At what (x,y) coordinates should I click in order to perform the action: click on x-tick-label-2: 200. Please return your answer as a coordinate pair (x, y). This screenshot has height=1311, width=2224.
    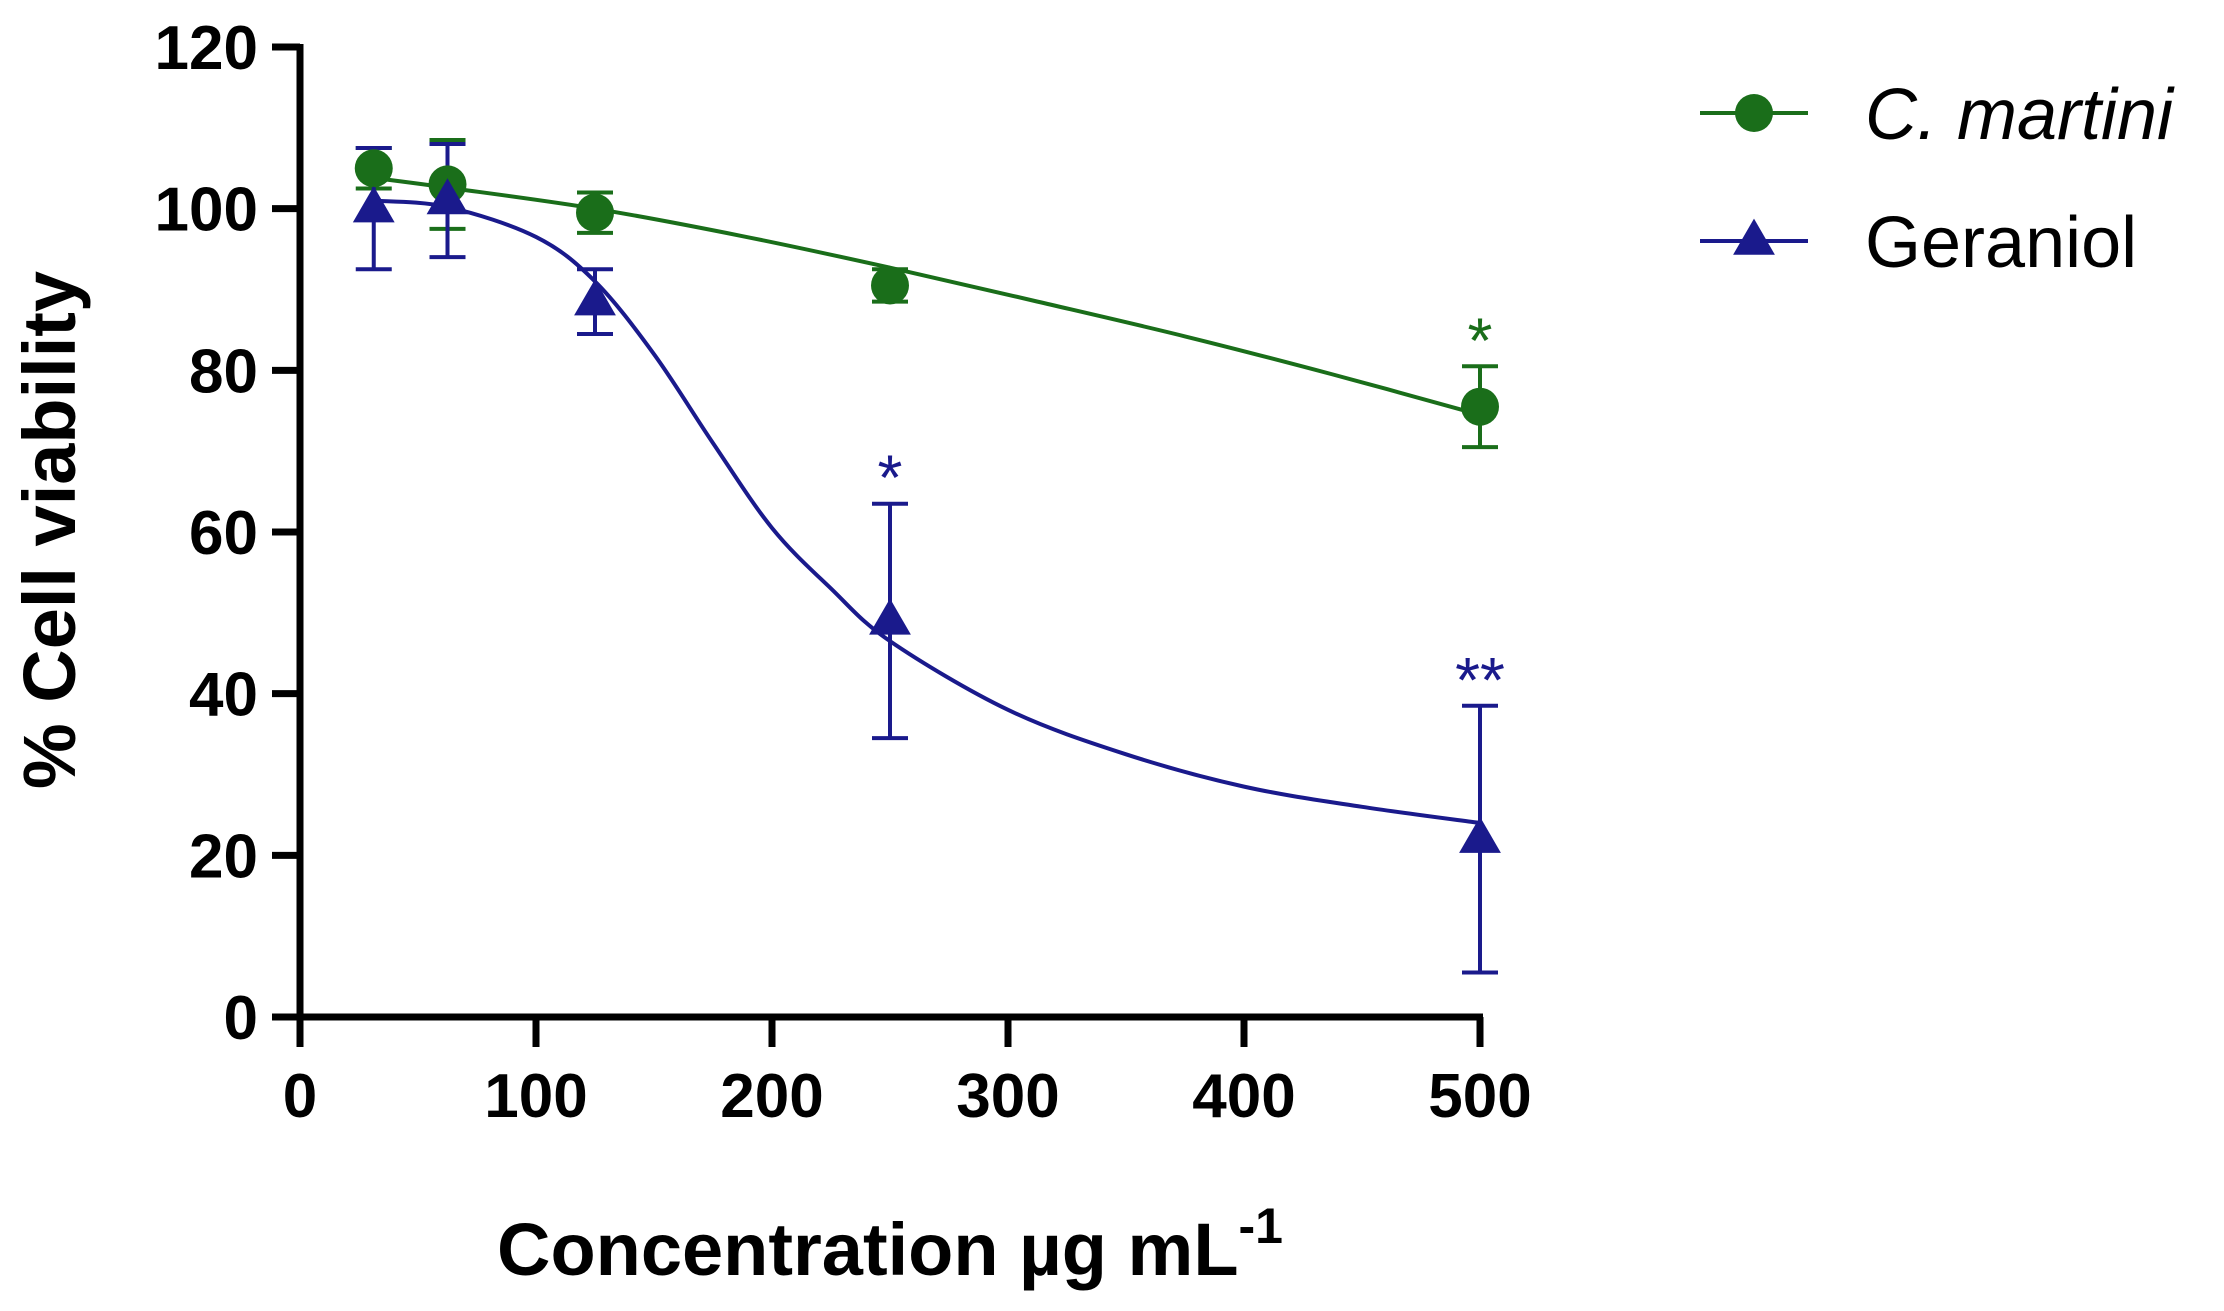
    Looking at the image, I should click on (771, 1096).